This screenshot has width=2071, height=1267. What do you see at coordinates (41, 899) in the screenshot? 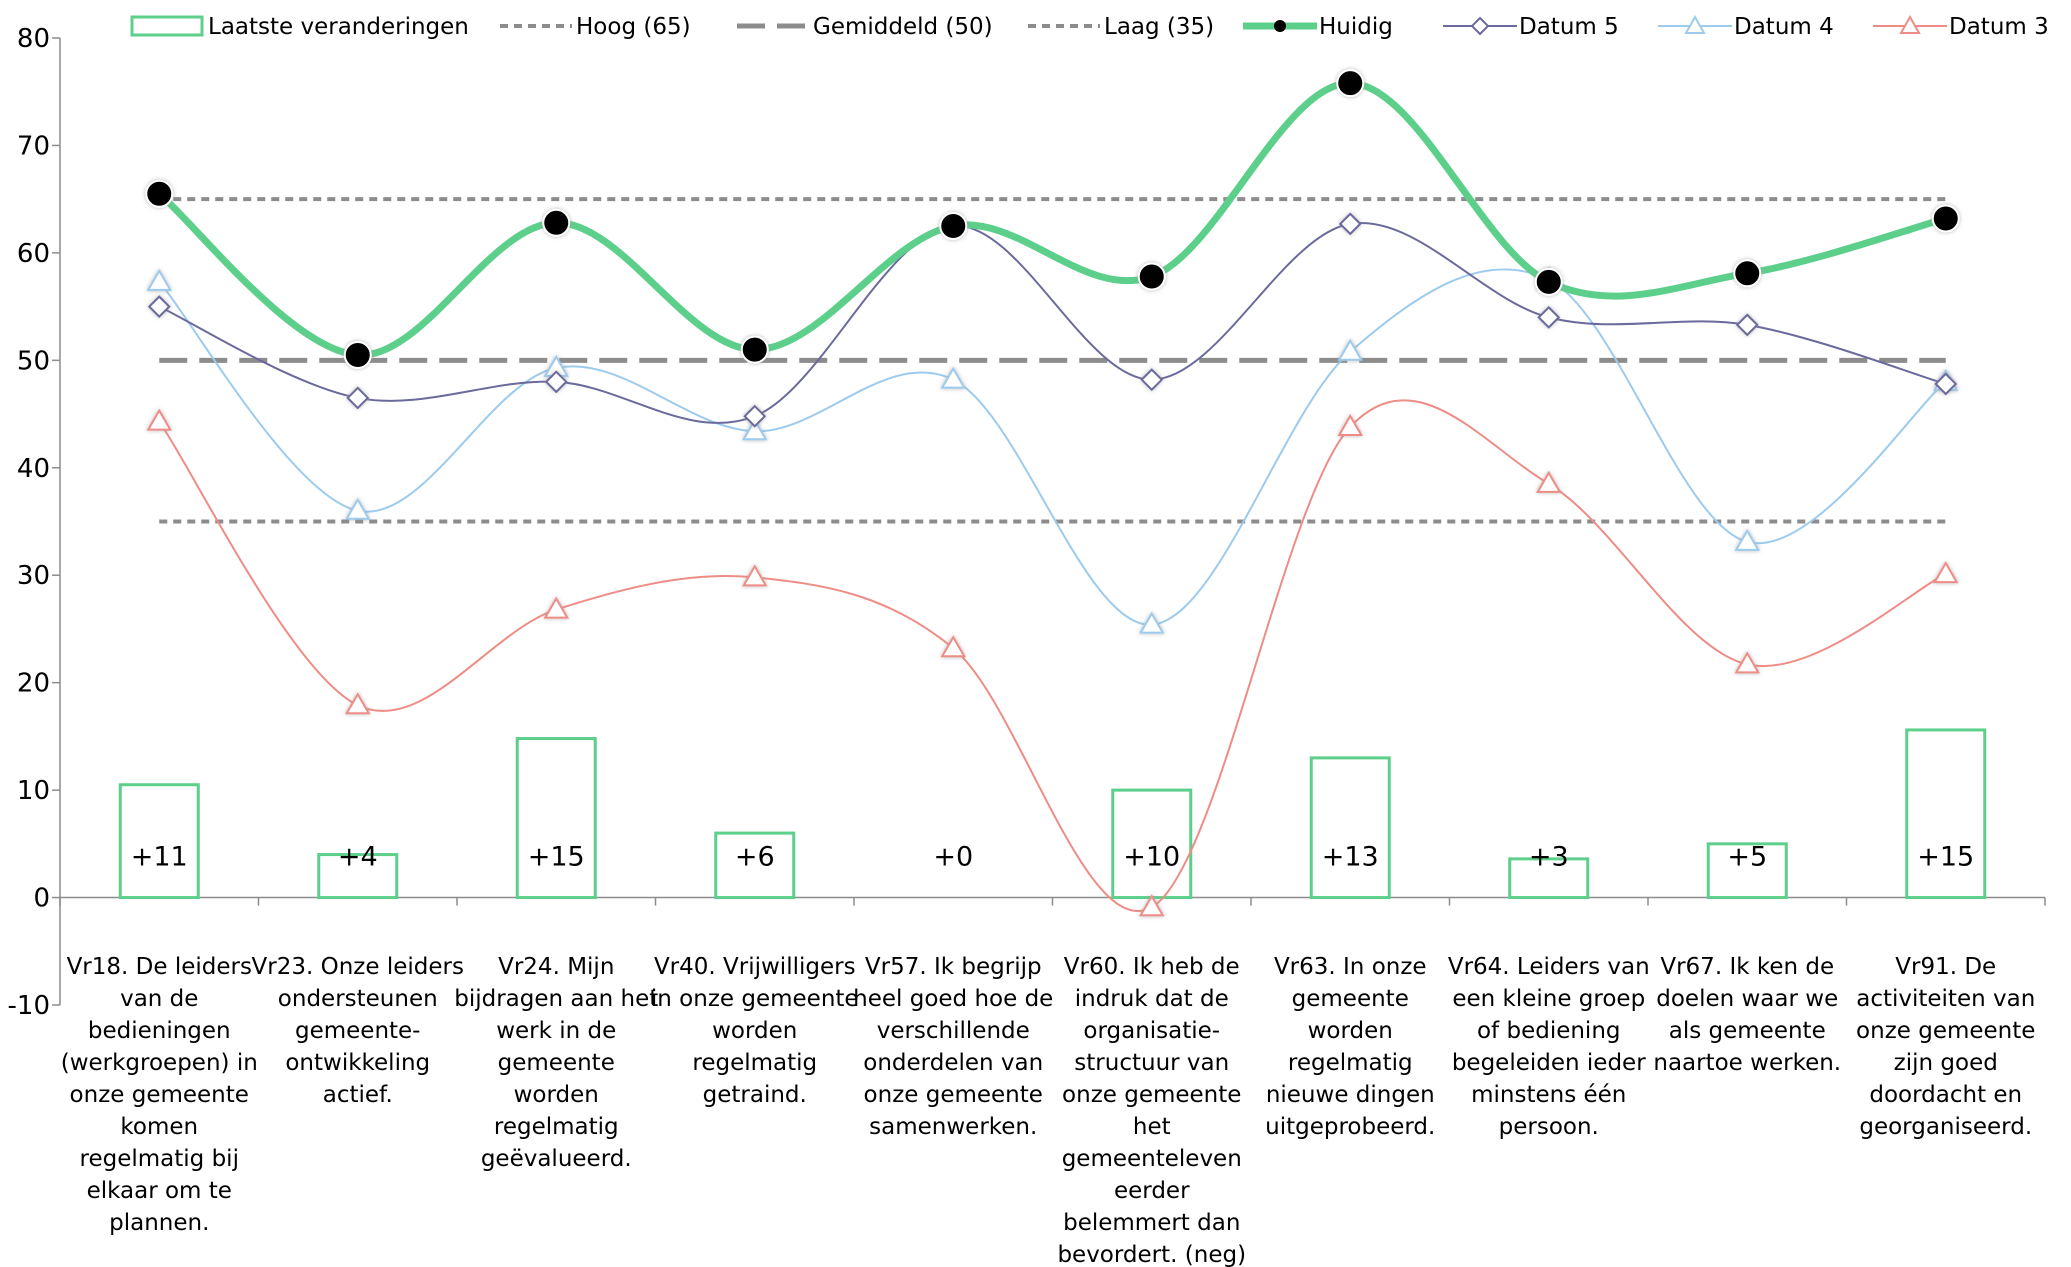
I see `y-tick-label: 0` at bounding box center [41, 899].